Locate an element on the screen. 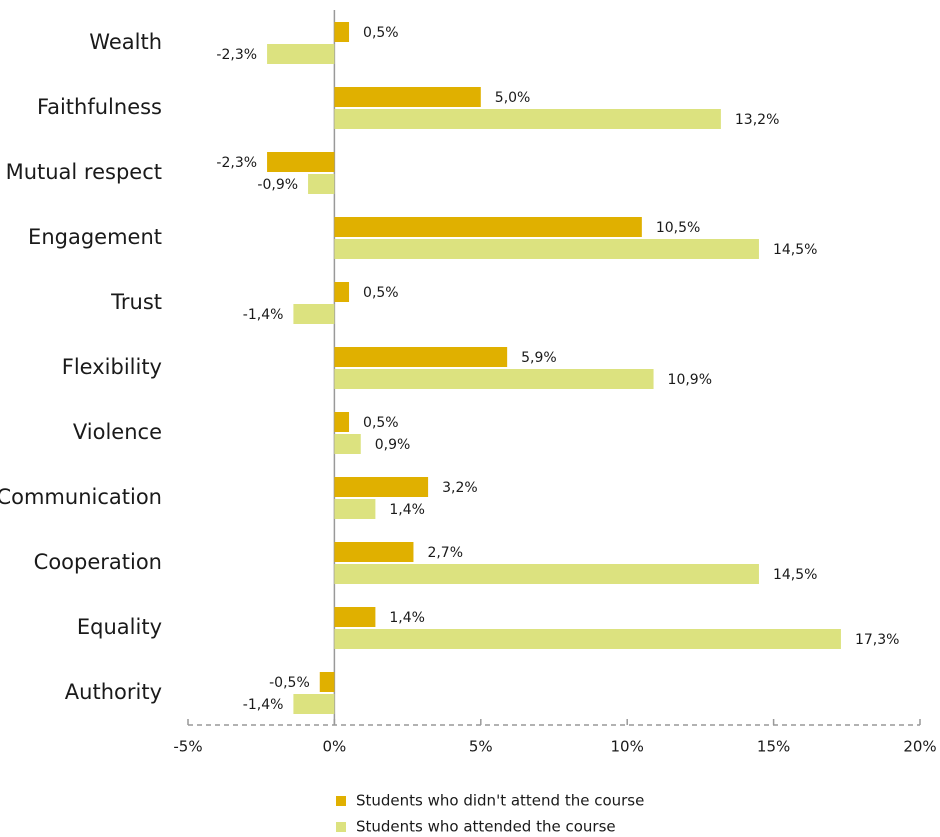 Image resolution: width=940 pixels, height=837 pixels. x-tick-label: 5% is located at coordinates (481, 747).